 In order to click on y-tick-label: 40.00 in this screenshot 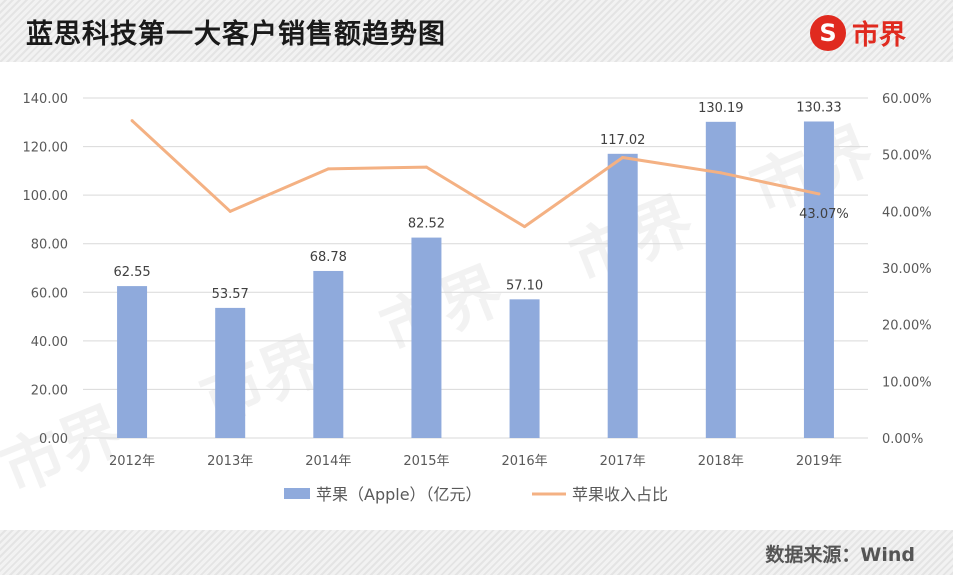, I will do `click(49, 342)`.